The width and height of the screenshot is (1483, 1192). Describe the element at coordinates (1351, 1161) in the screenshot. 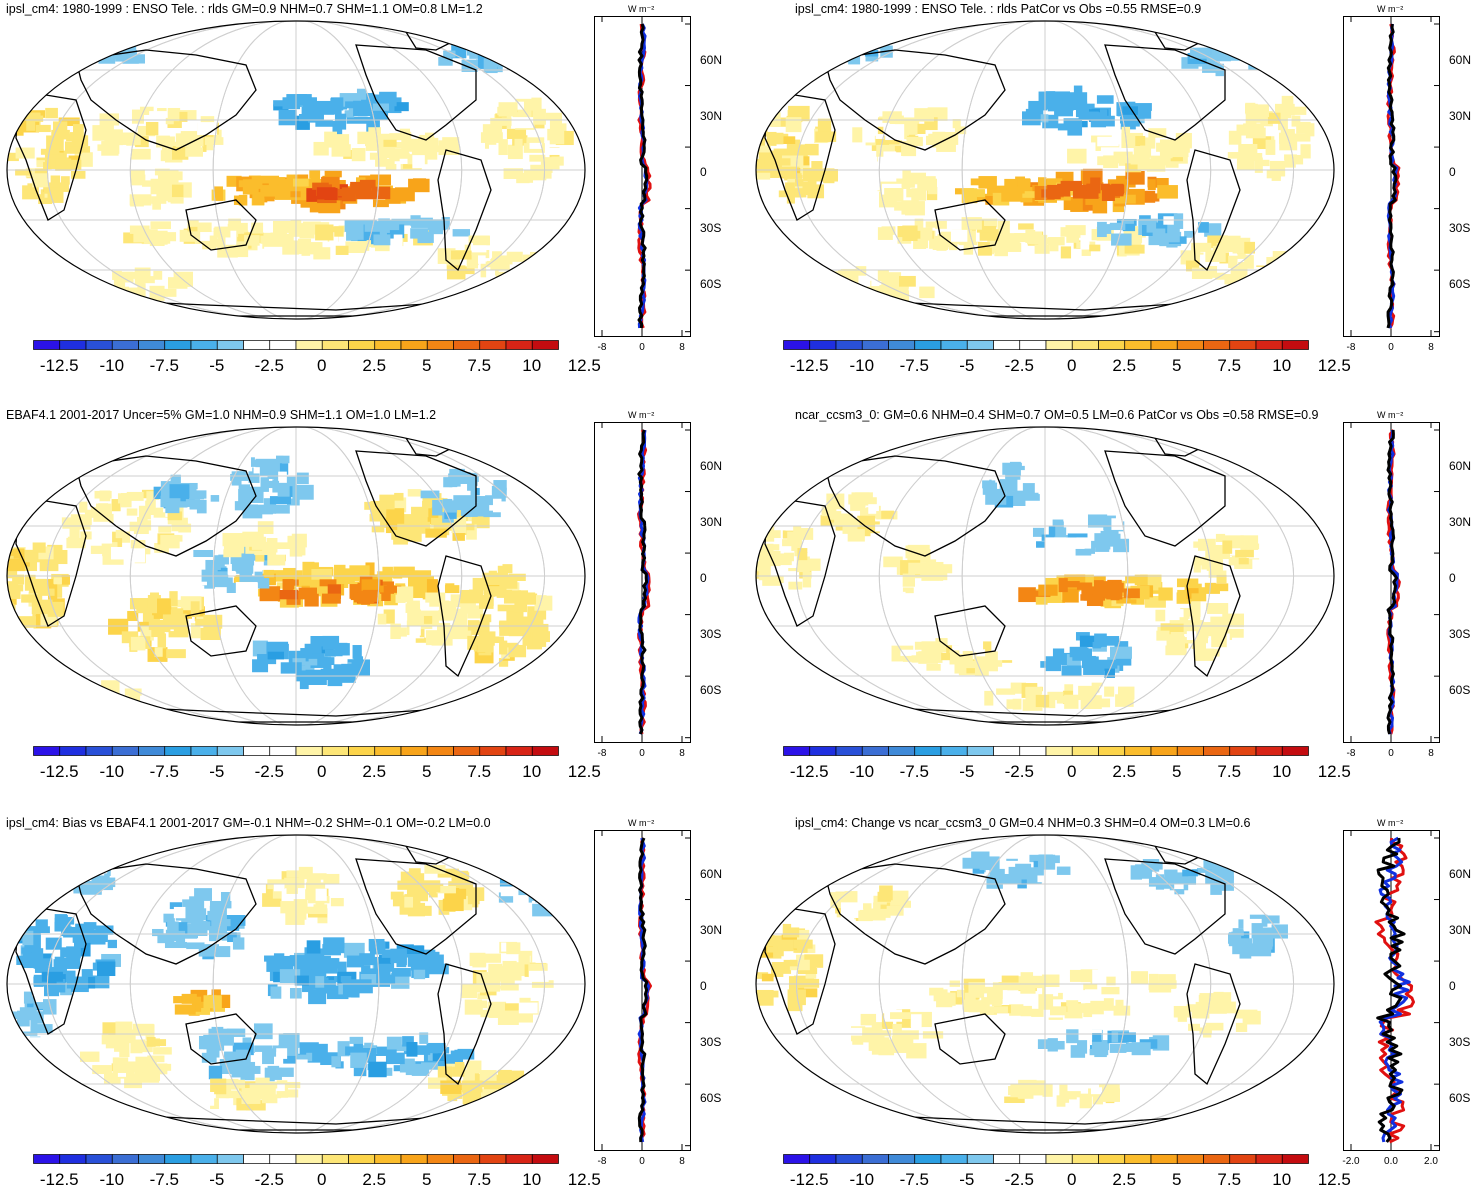

I see `zonal-x-tick: -2.0` at that location.